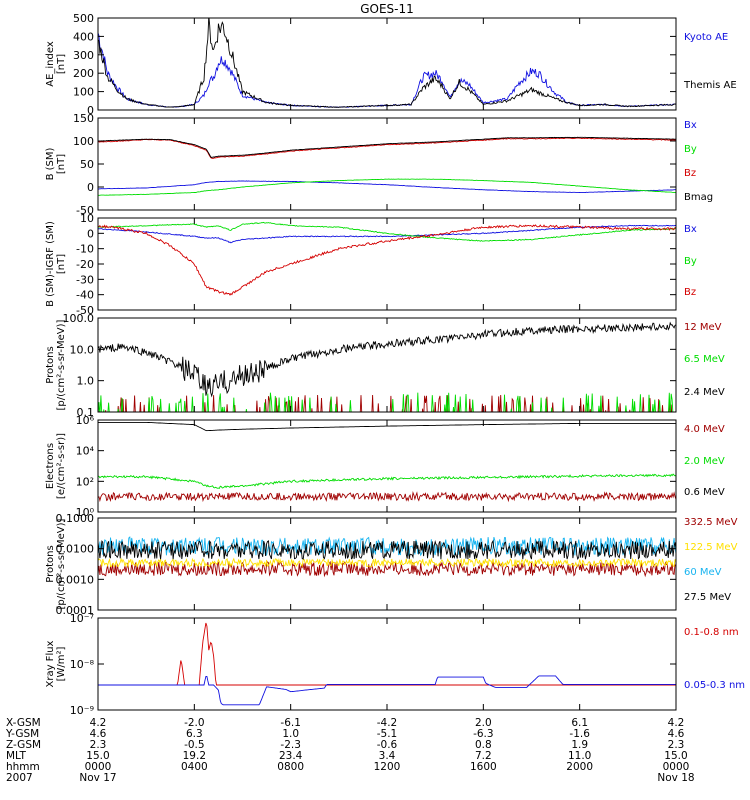 The image size is (750, 800). What do you see at coordinates (704, 461) in the screenshot?
I see `legend-label: 2.0 MeV` at bounding box center [704, 461].